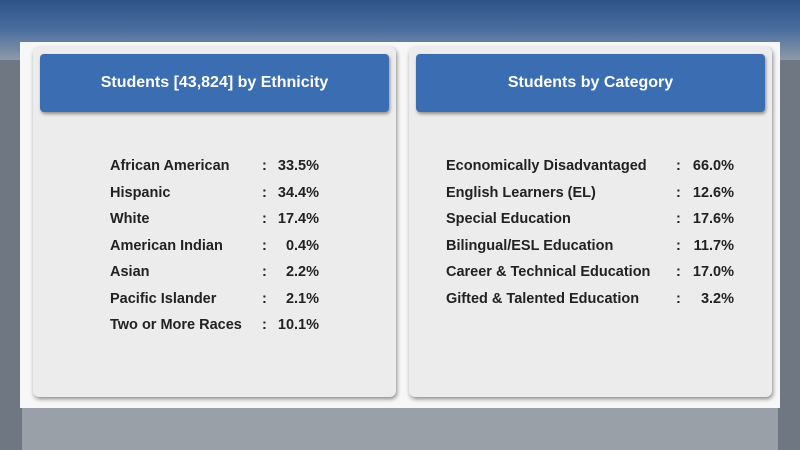 The image size is (800, 450). Describe the element at coordinates (214, 195) in the screenshot. I see `stat-row: Hispanic:34.4%` at that location.